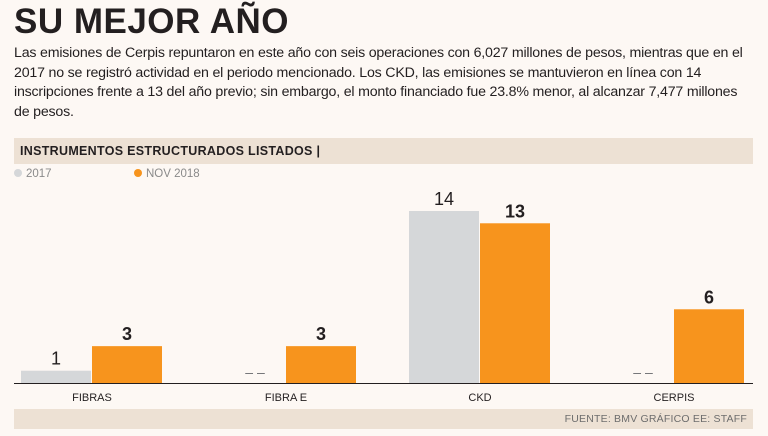  I want to click on legend-swatch-2018, so click(138, 172).